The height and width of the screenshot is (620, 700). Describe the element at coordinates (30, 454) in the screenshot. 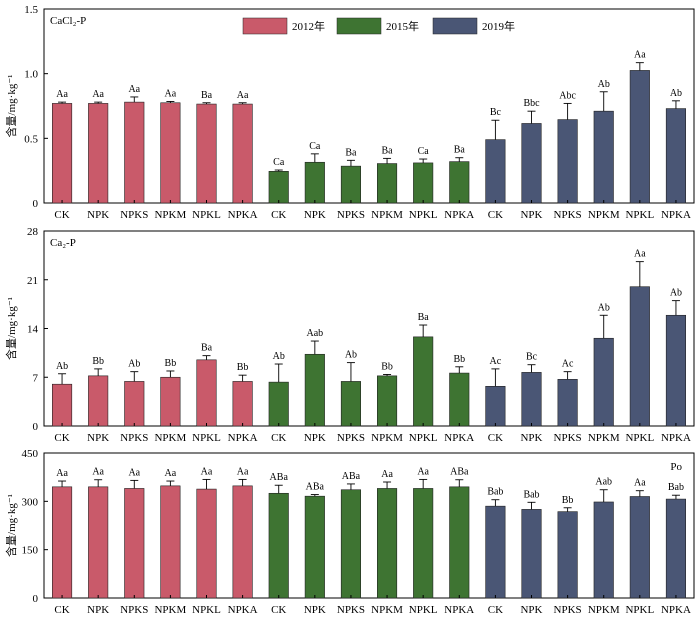

I see `y-tick-label: 450` at that location.